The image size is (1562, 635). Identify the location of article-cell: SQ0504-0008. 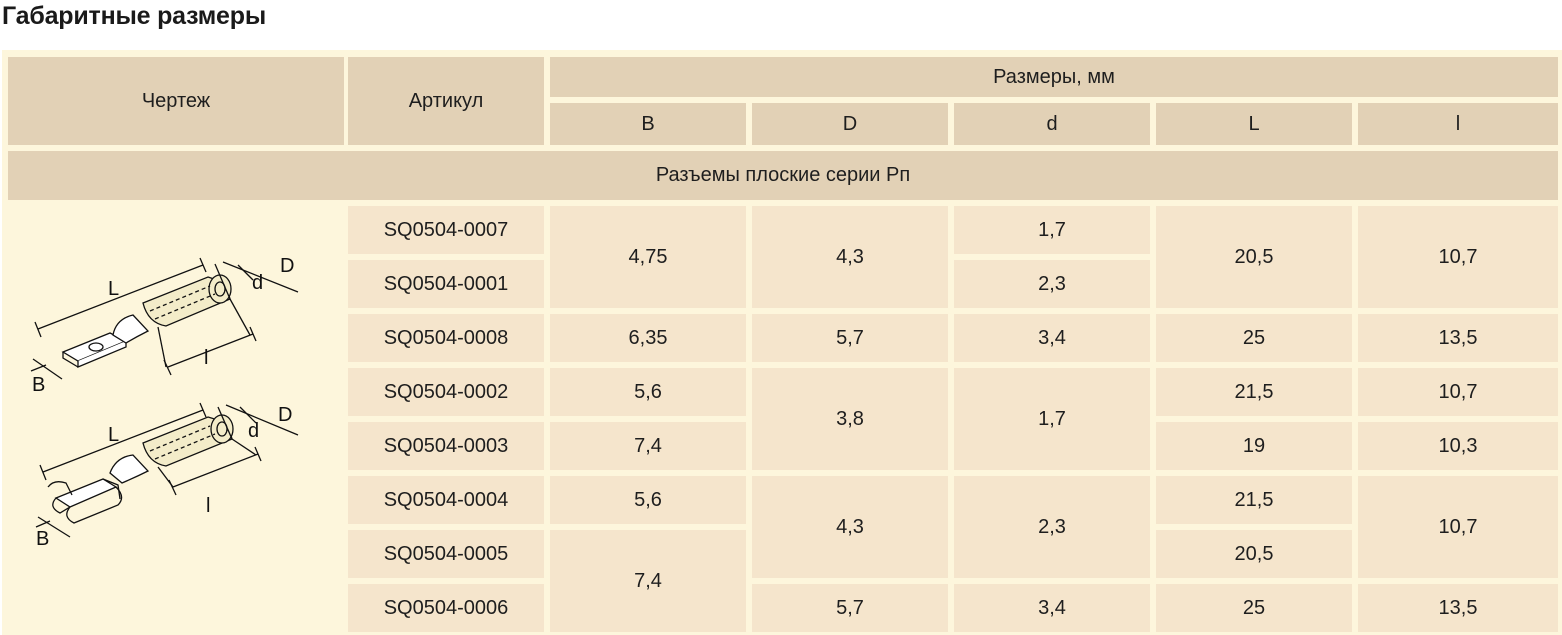
(446, 338).